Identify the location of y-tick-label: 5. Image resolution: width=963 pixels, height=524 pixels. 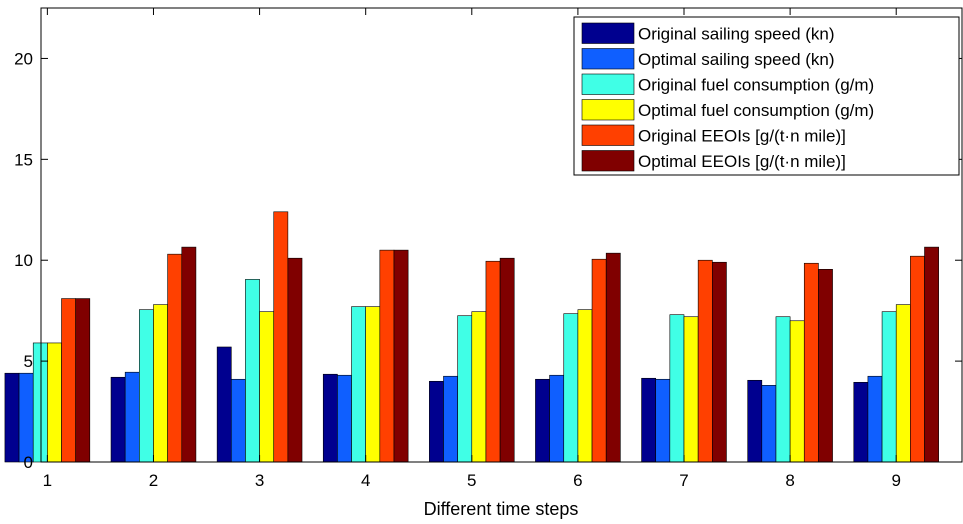
(28, 361).